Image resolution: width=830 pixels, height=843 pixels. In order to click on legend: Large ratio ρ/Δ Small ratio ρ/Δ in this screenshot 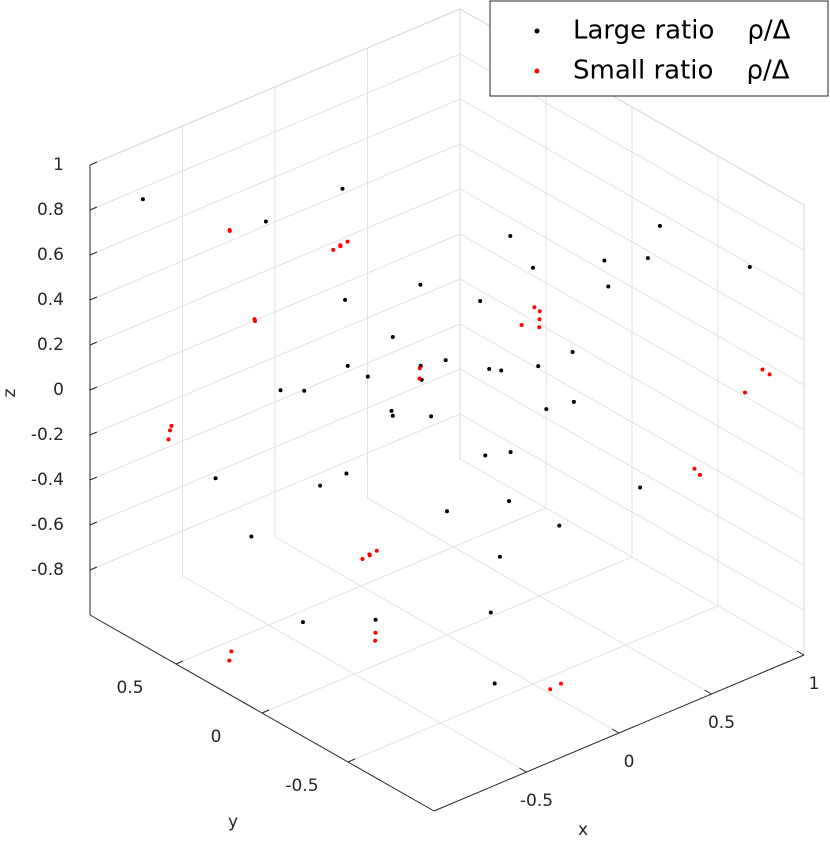, I will do `click(659, 48)`.